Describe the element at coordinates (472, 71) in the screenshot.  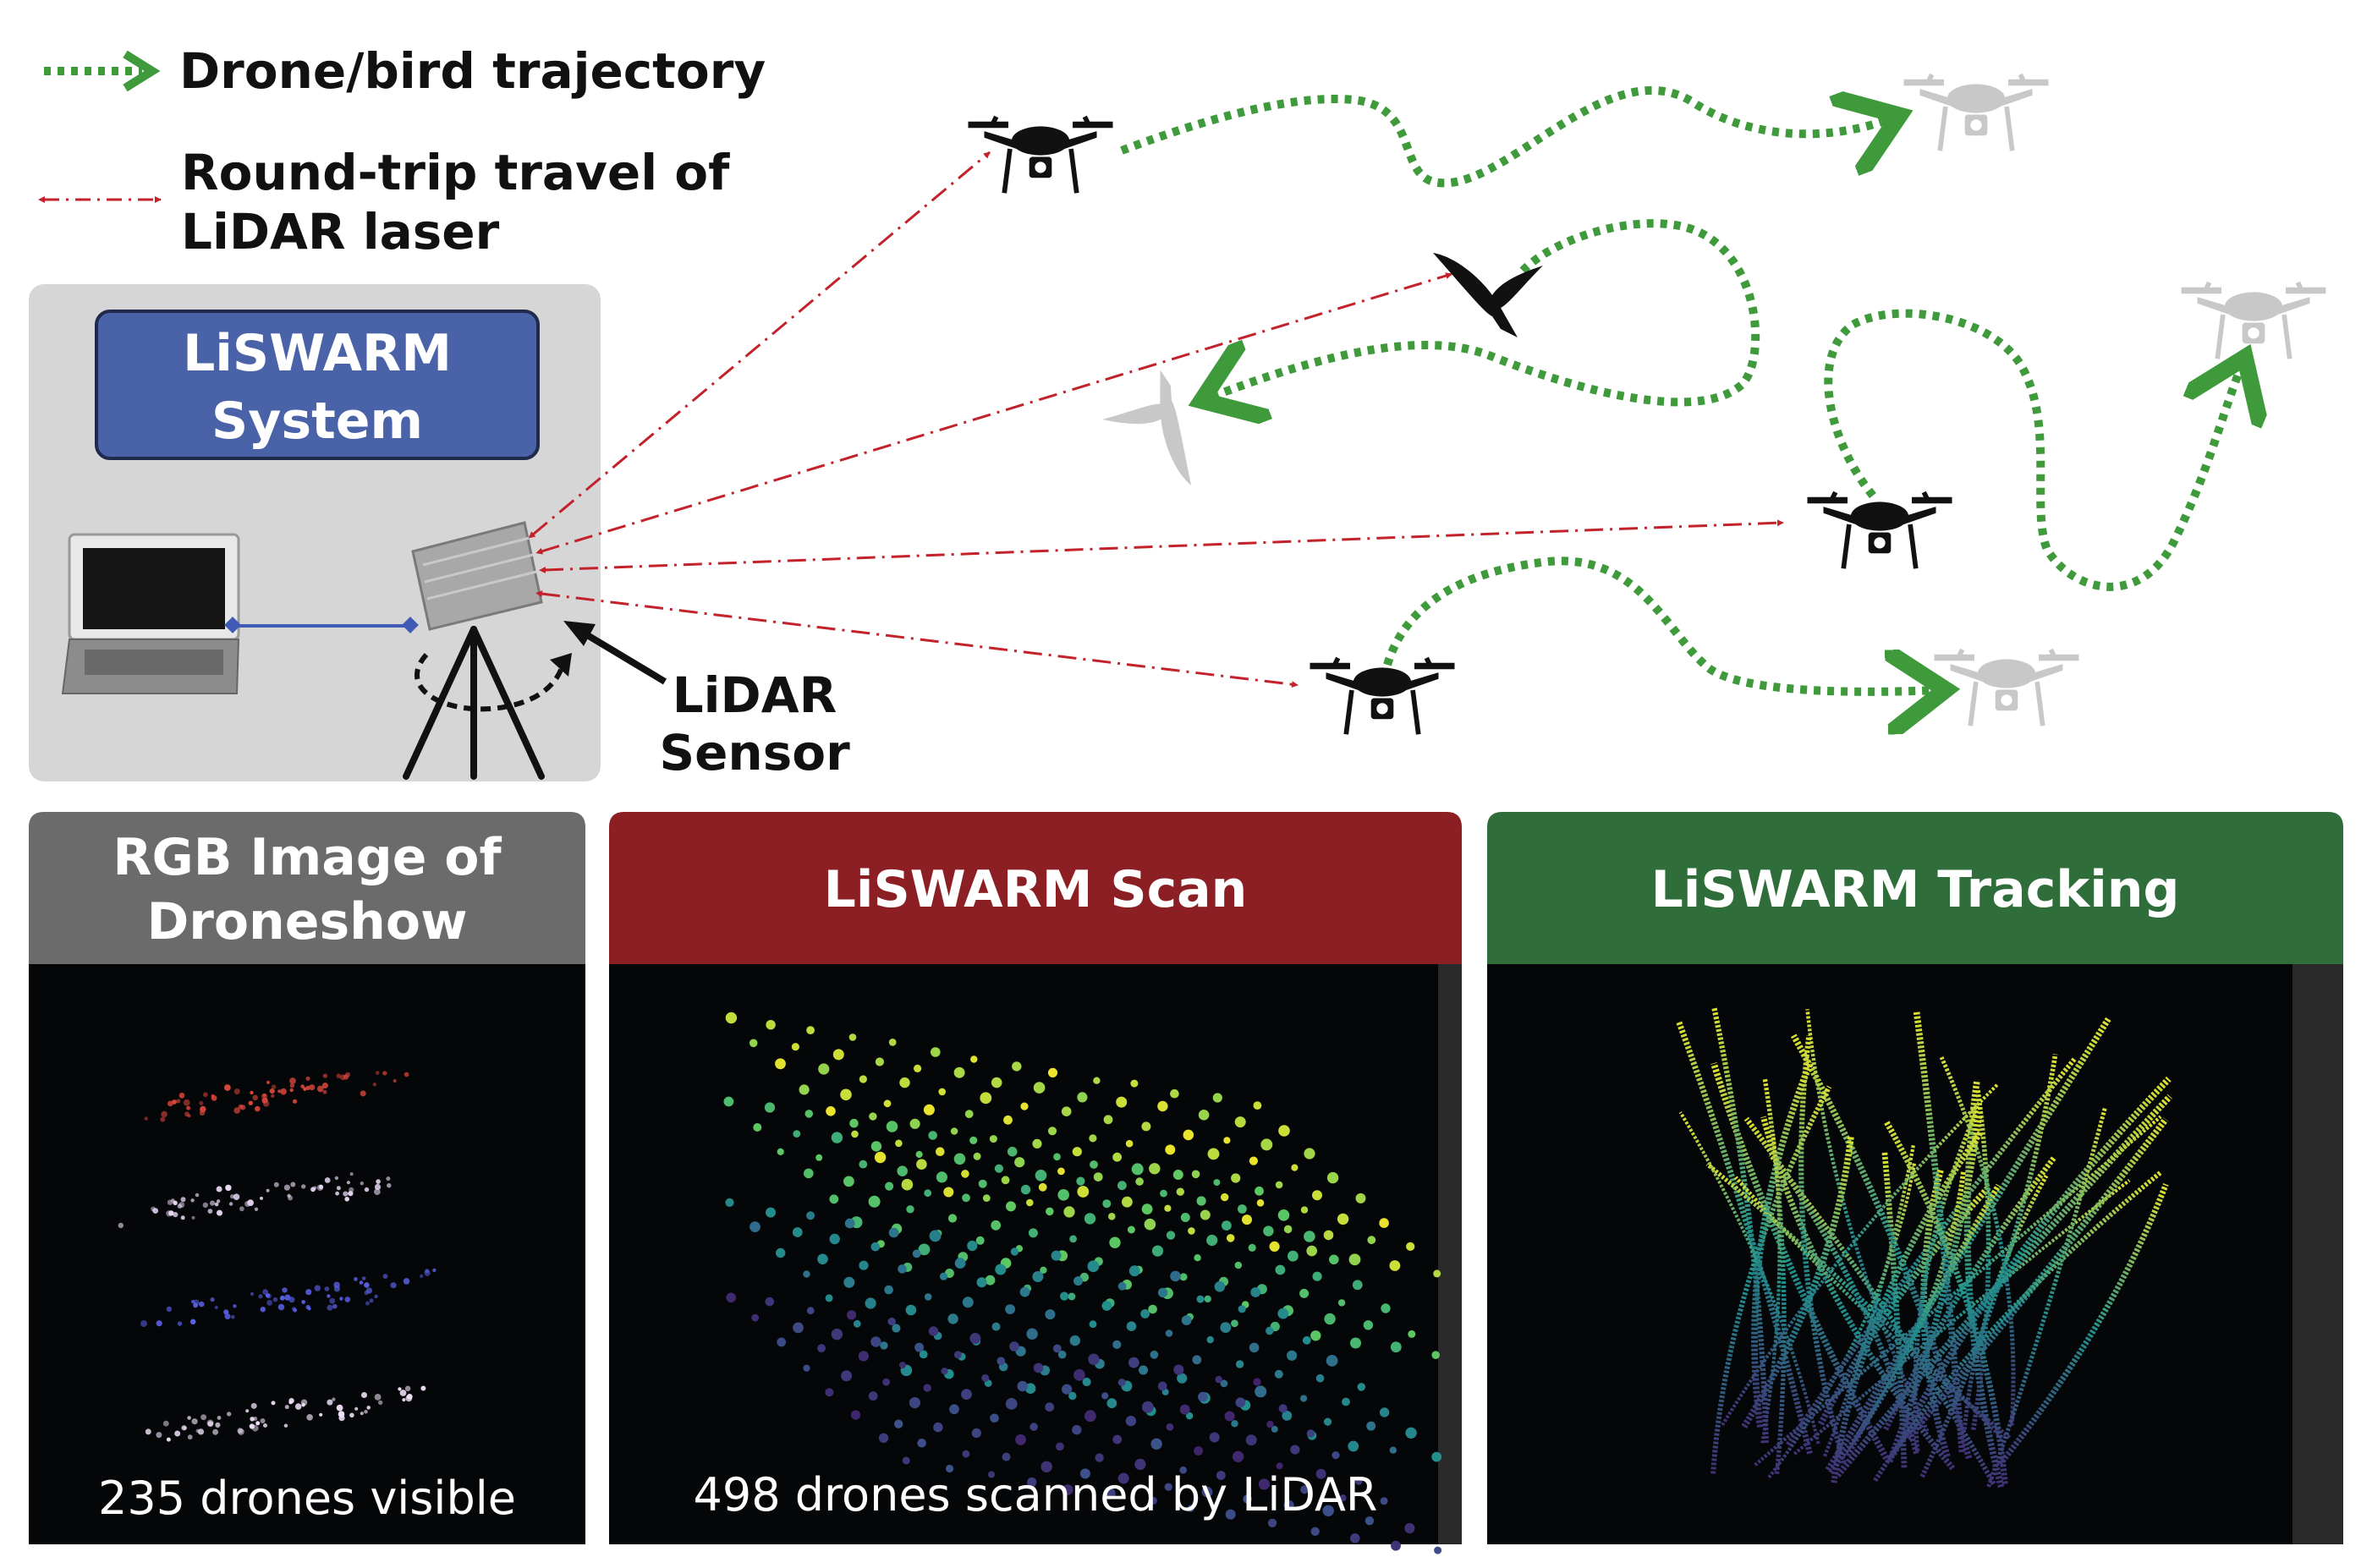
I see `trajectory-legend-label: Drone/bird trajectory` at that location.